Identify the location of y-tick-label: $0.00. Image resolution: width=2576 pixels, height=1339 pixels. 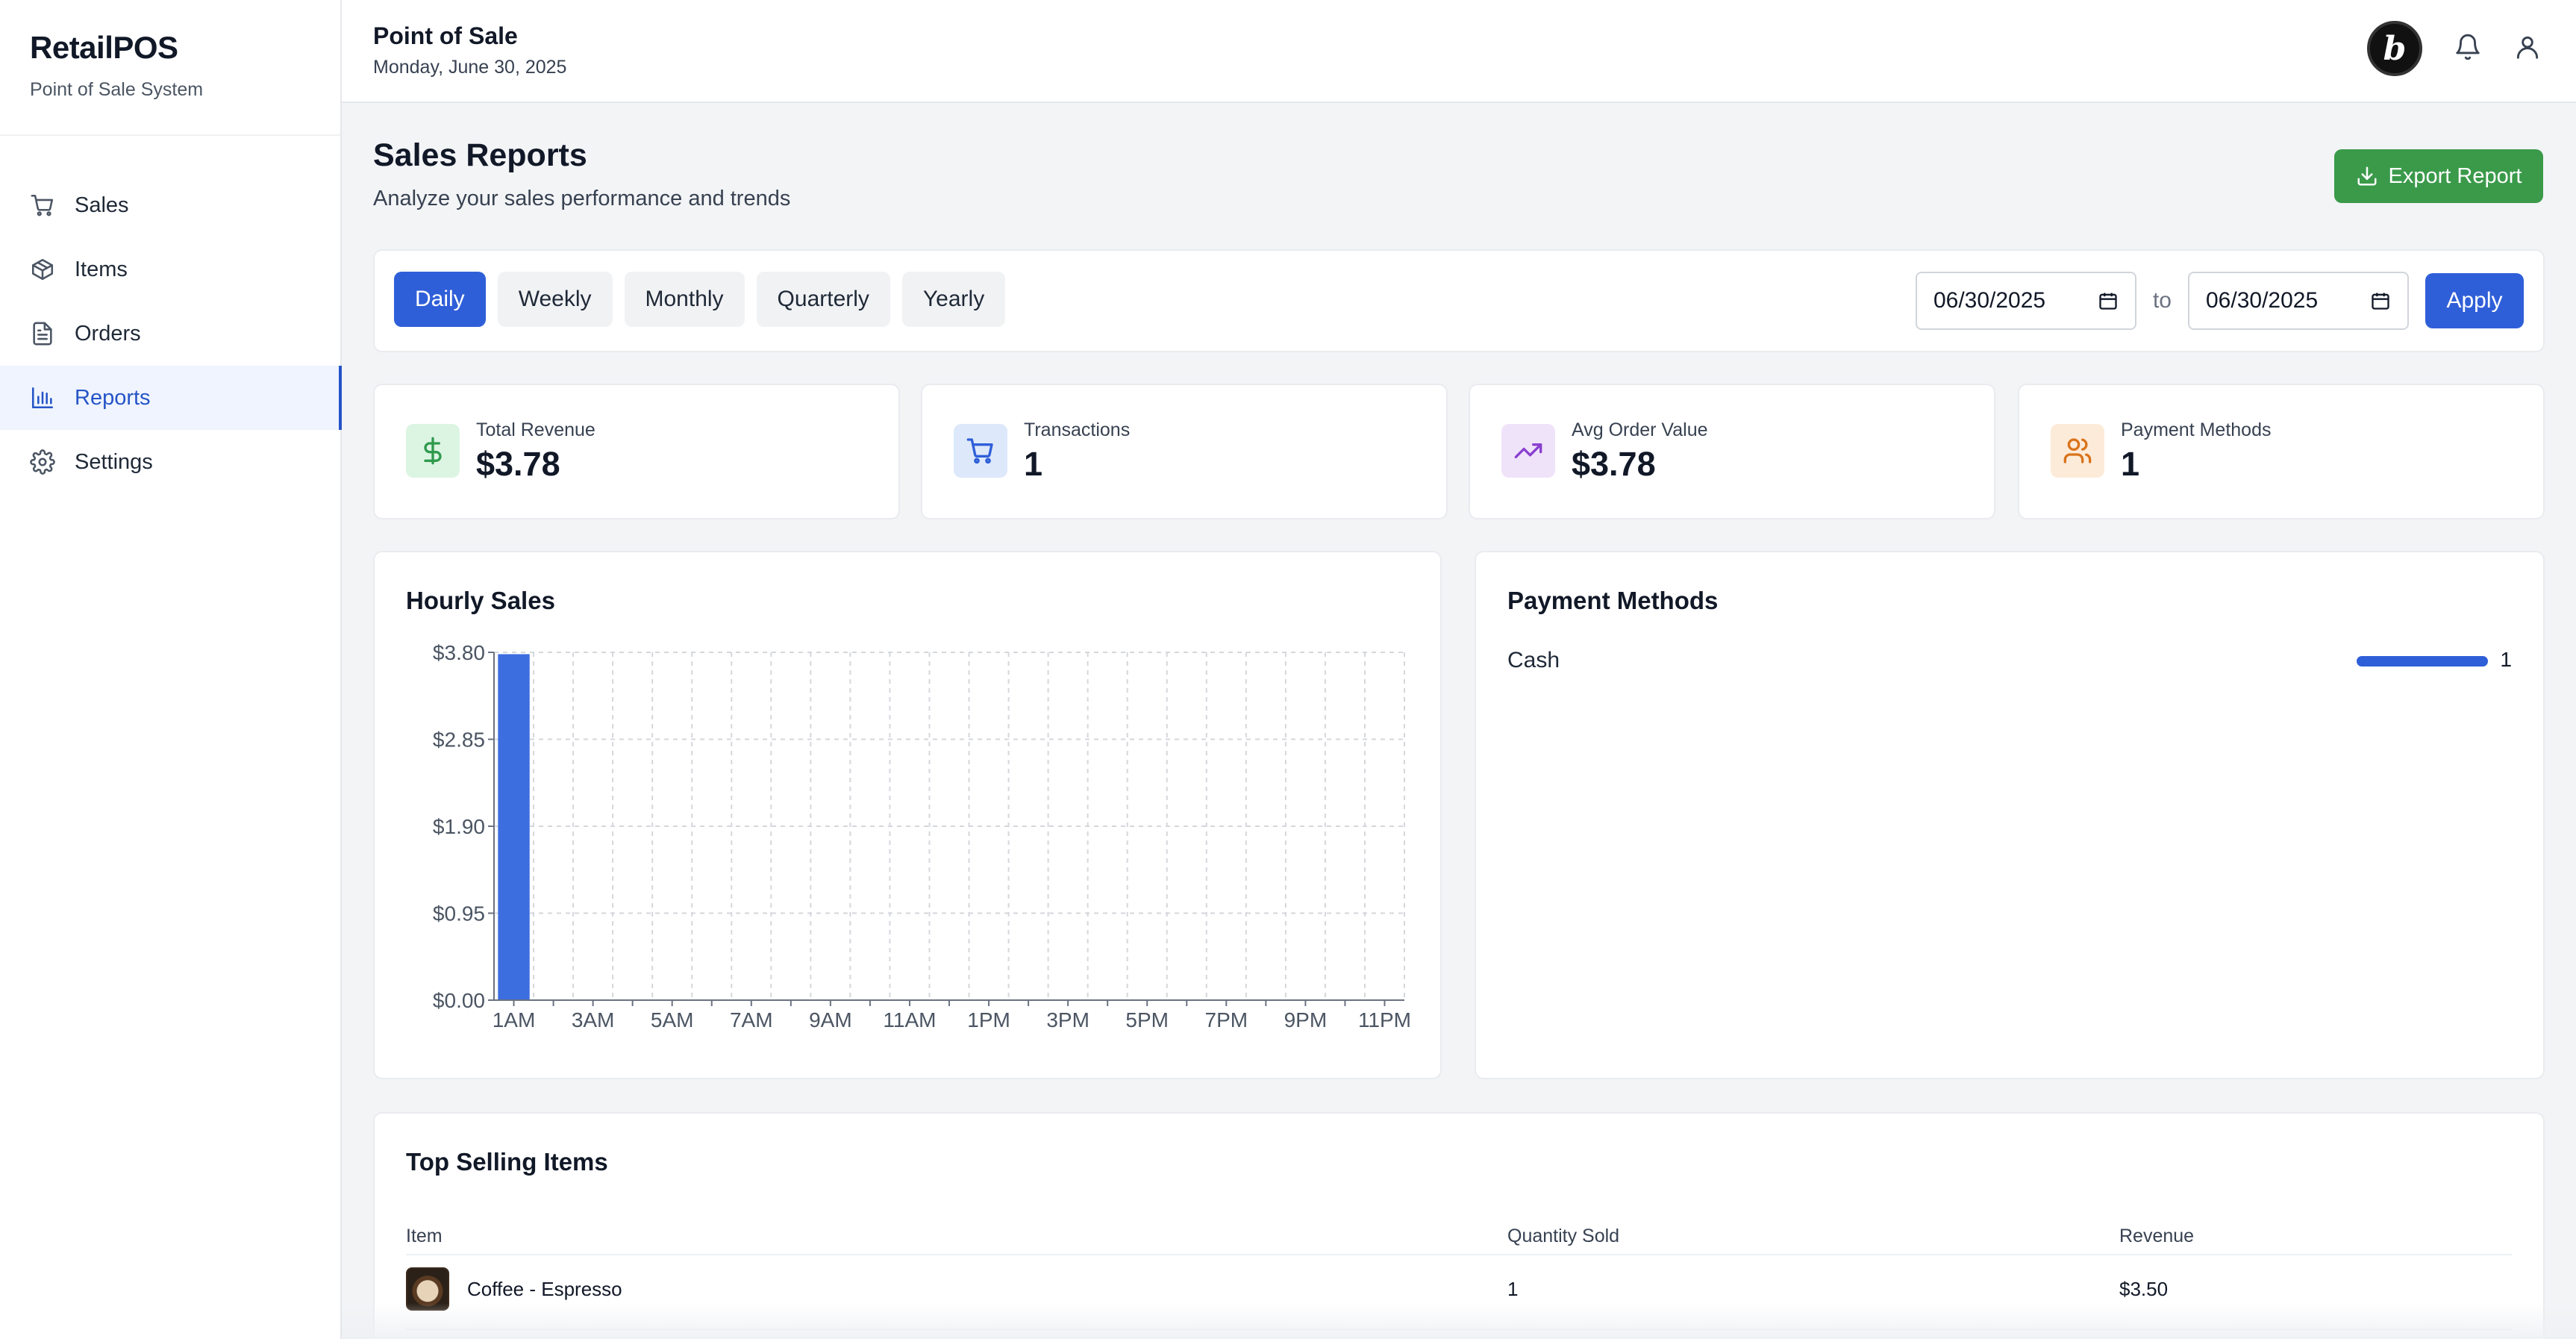
(459, 1000).